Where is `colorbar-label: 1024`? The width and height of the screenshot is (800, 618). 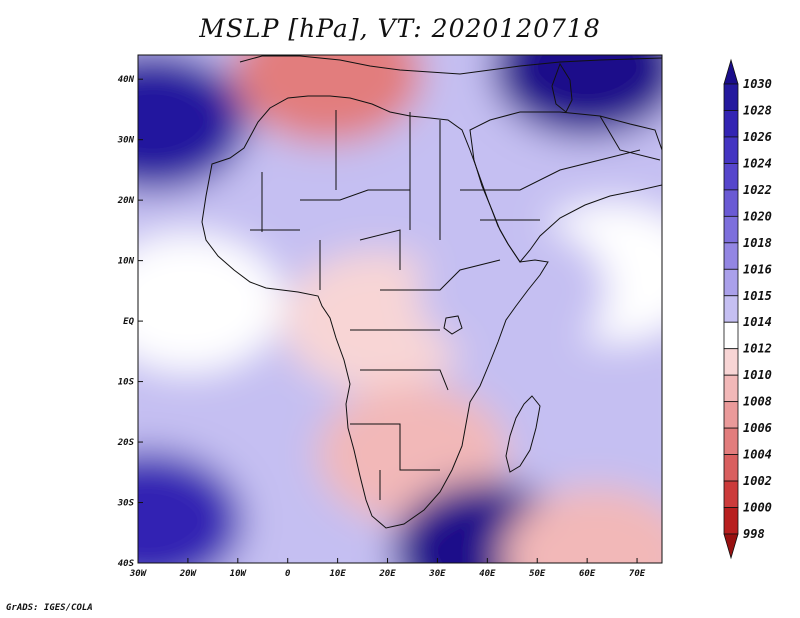 colorbar-label: 1024 is located at coordinates (757, 163).